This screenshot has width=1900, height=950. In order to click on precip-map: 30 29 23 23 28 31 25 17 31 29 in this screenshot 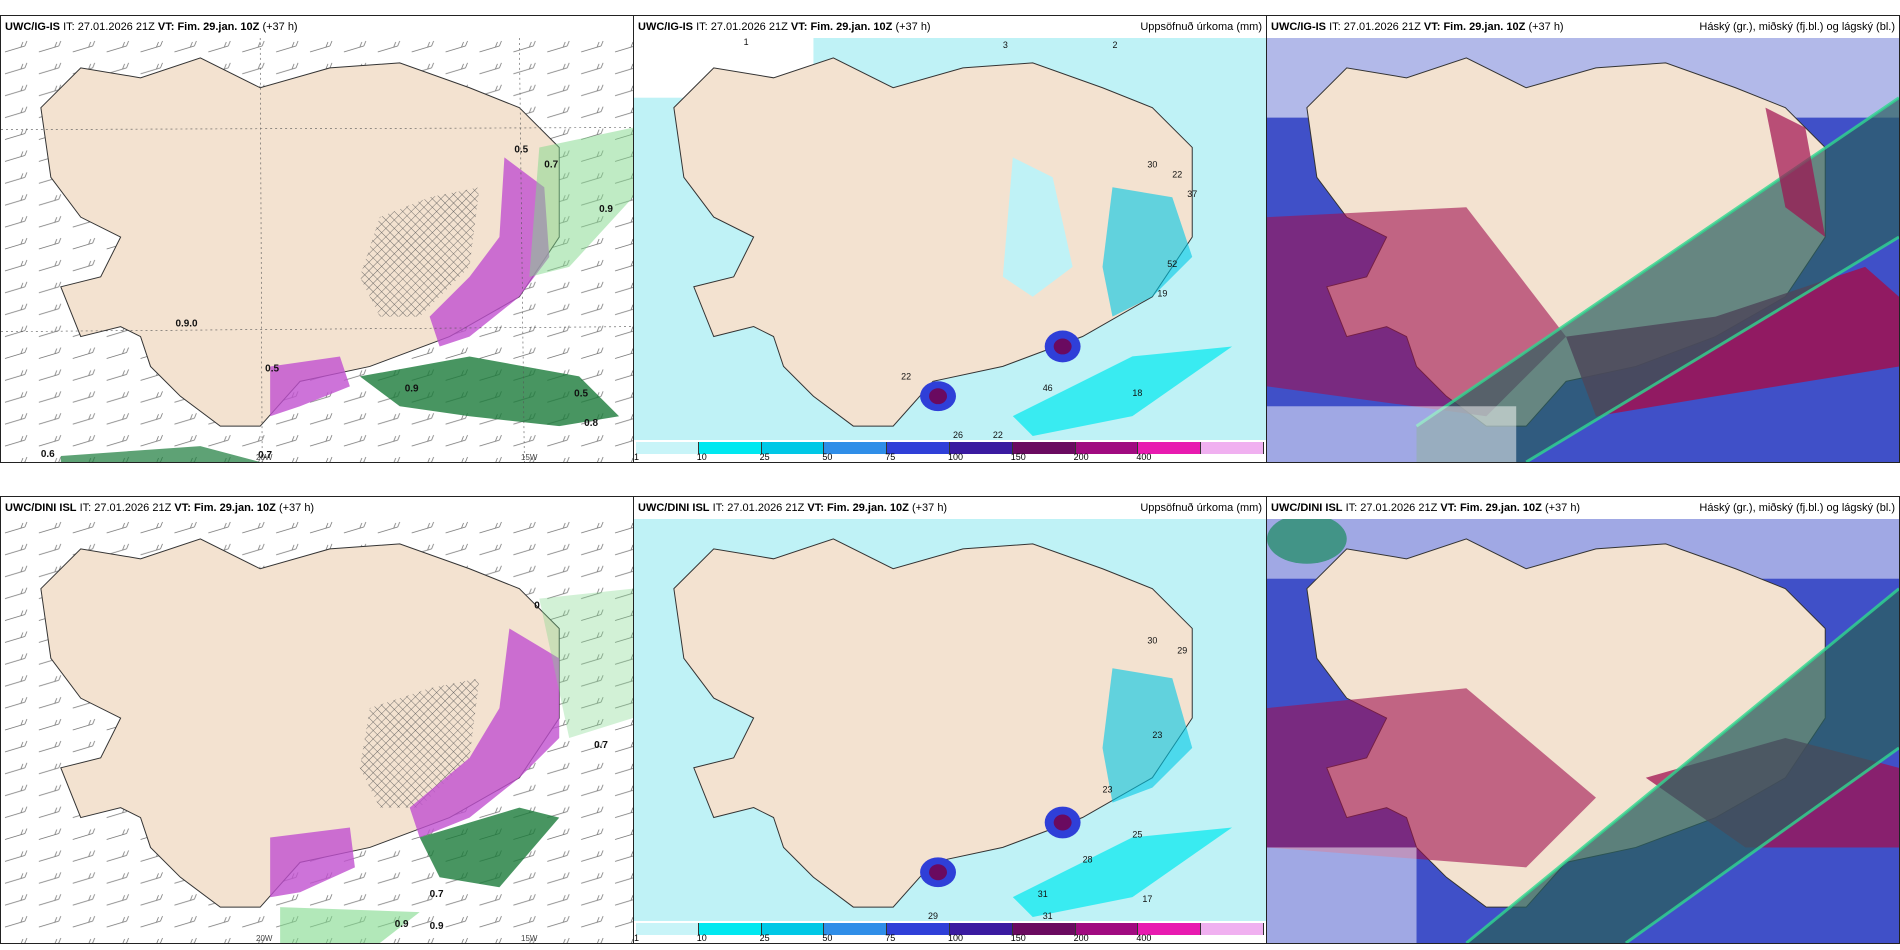, I will do `click(950, 720)`.